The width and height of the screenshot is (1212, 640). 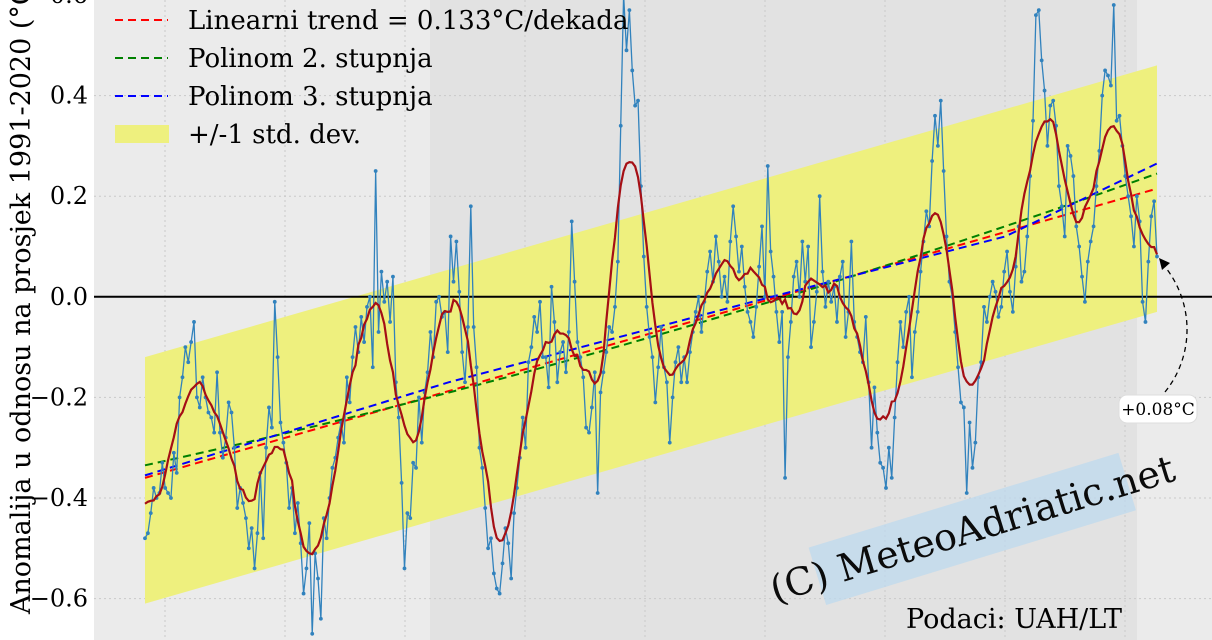 I want to click on legend-label: +/-1 std. dev., so click(x=274, y=135).